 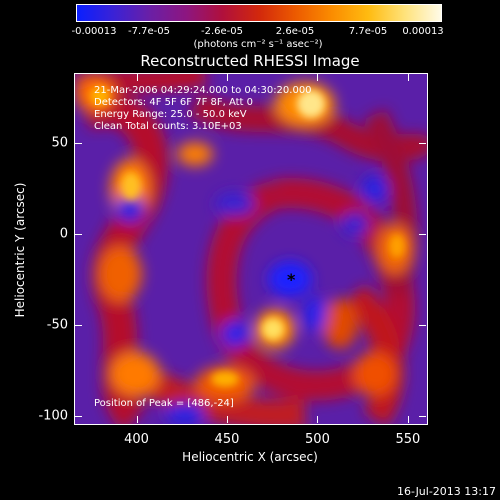 What do you see at coordinates (164, 403) in the screenshot?
I see `peak-position-label: Position of Peak = [486,-24]` at bounding box center [164, 403].